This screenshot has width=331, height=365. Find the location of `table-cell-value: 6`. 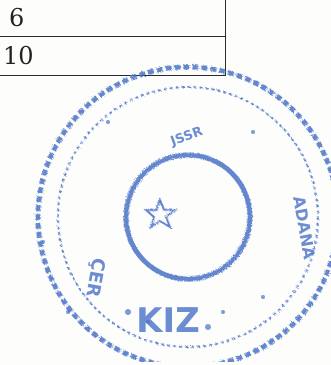

table-cell-value: 6 is located at coordinates (113, 18).